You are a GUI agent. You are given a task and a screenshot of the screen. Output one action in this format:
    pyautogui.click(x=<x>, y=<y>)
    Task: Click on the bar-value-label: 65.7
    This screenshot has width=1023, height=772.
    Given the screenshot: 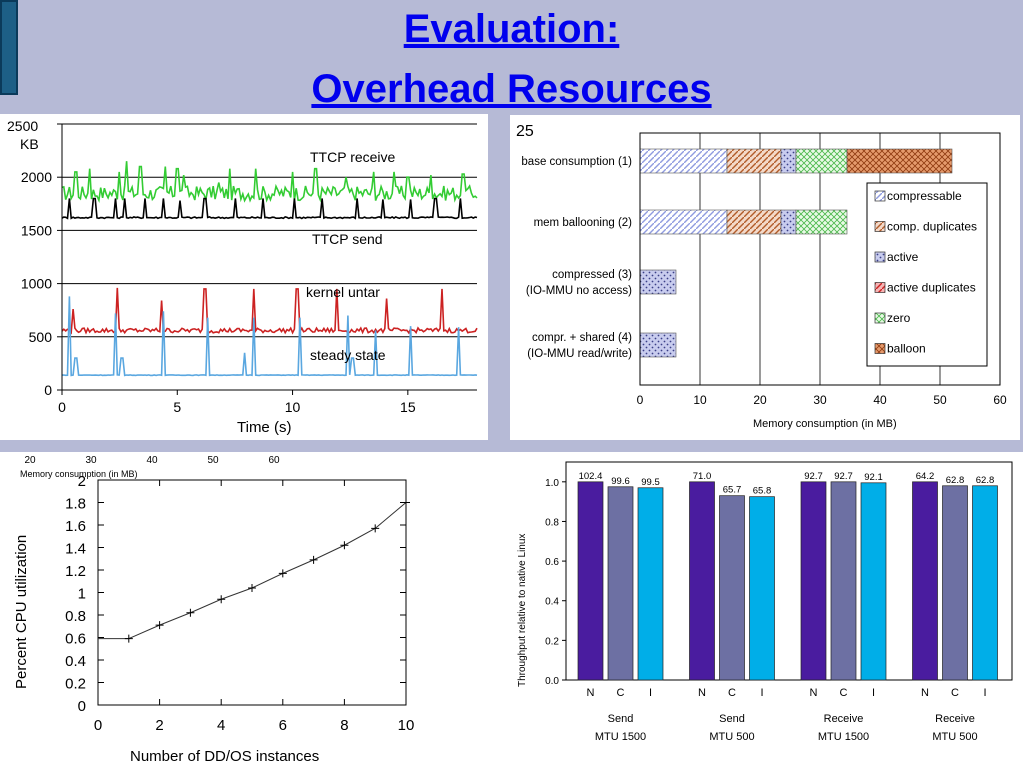 What is the action you would take?
    pyautogui.click(x=732, y=490)
    